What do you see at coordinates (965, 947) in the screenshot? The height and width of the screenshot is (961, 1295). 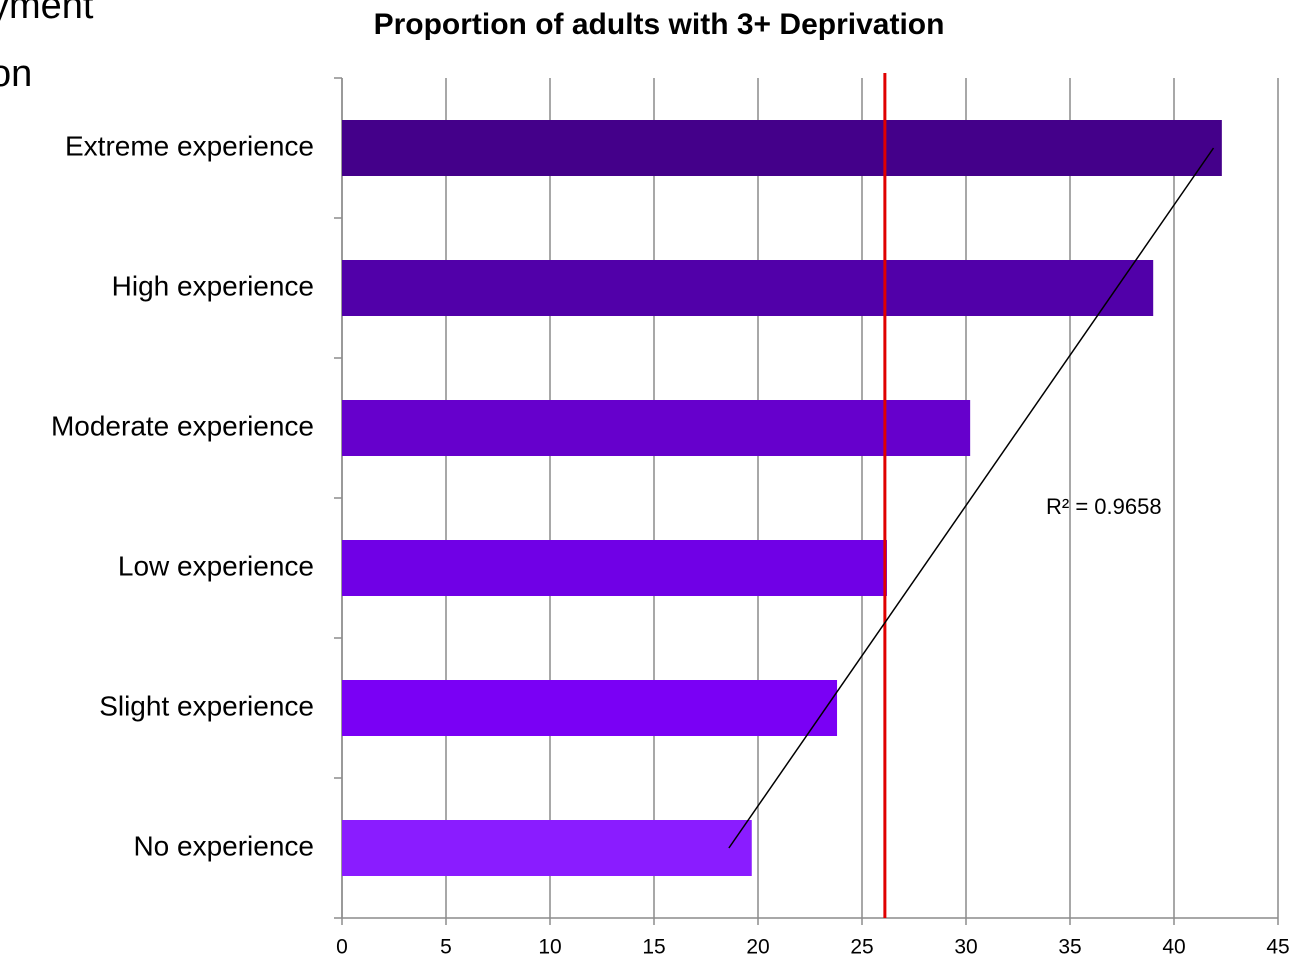 I see `x-tick-label: 30` at bounding box center [965, 947].